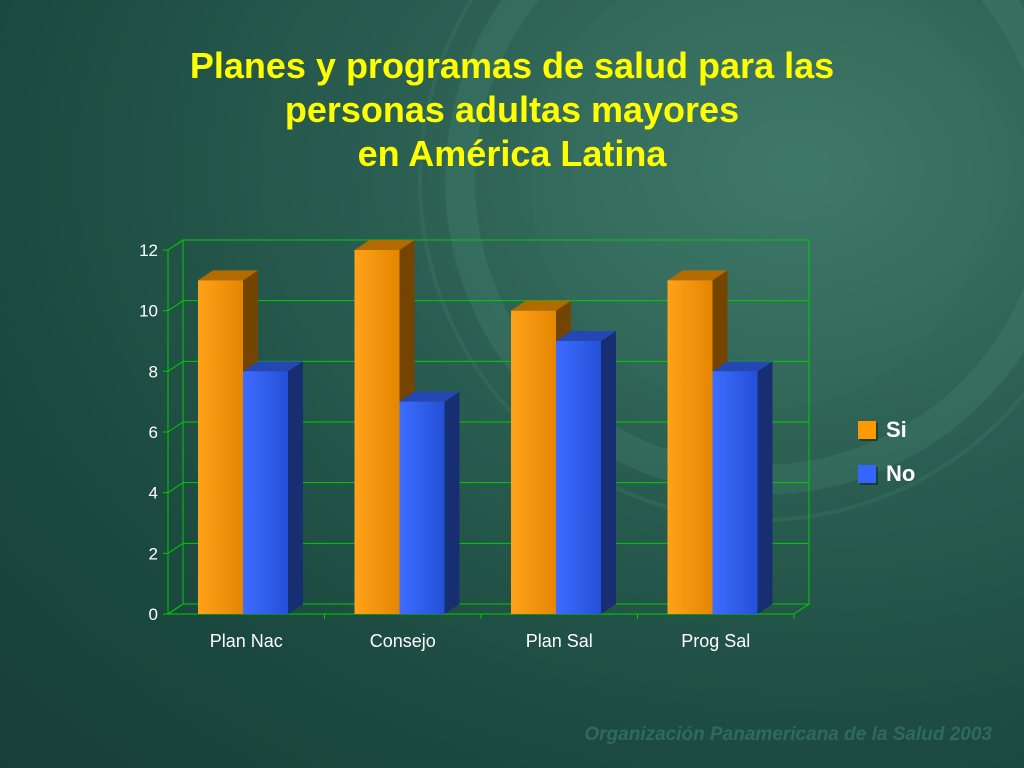 Image resolution: width=1024 pixels, height=768 pixels. Describe the element at coordinates (148, 250) in the screenshot. I see `y-tick-label: 12` at that location.